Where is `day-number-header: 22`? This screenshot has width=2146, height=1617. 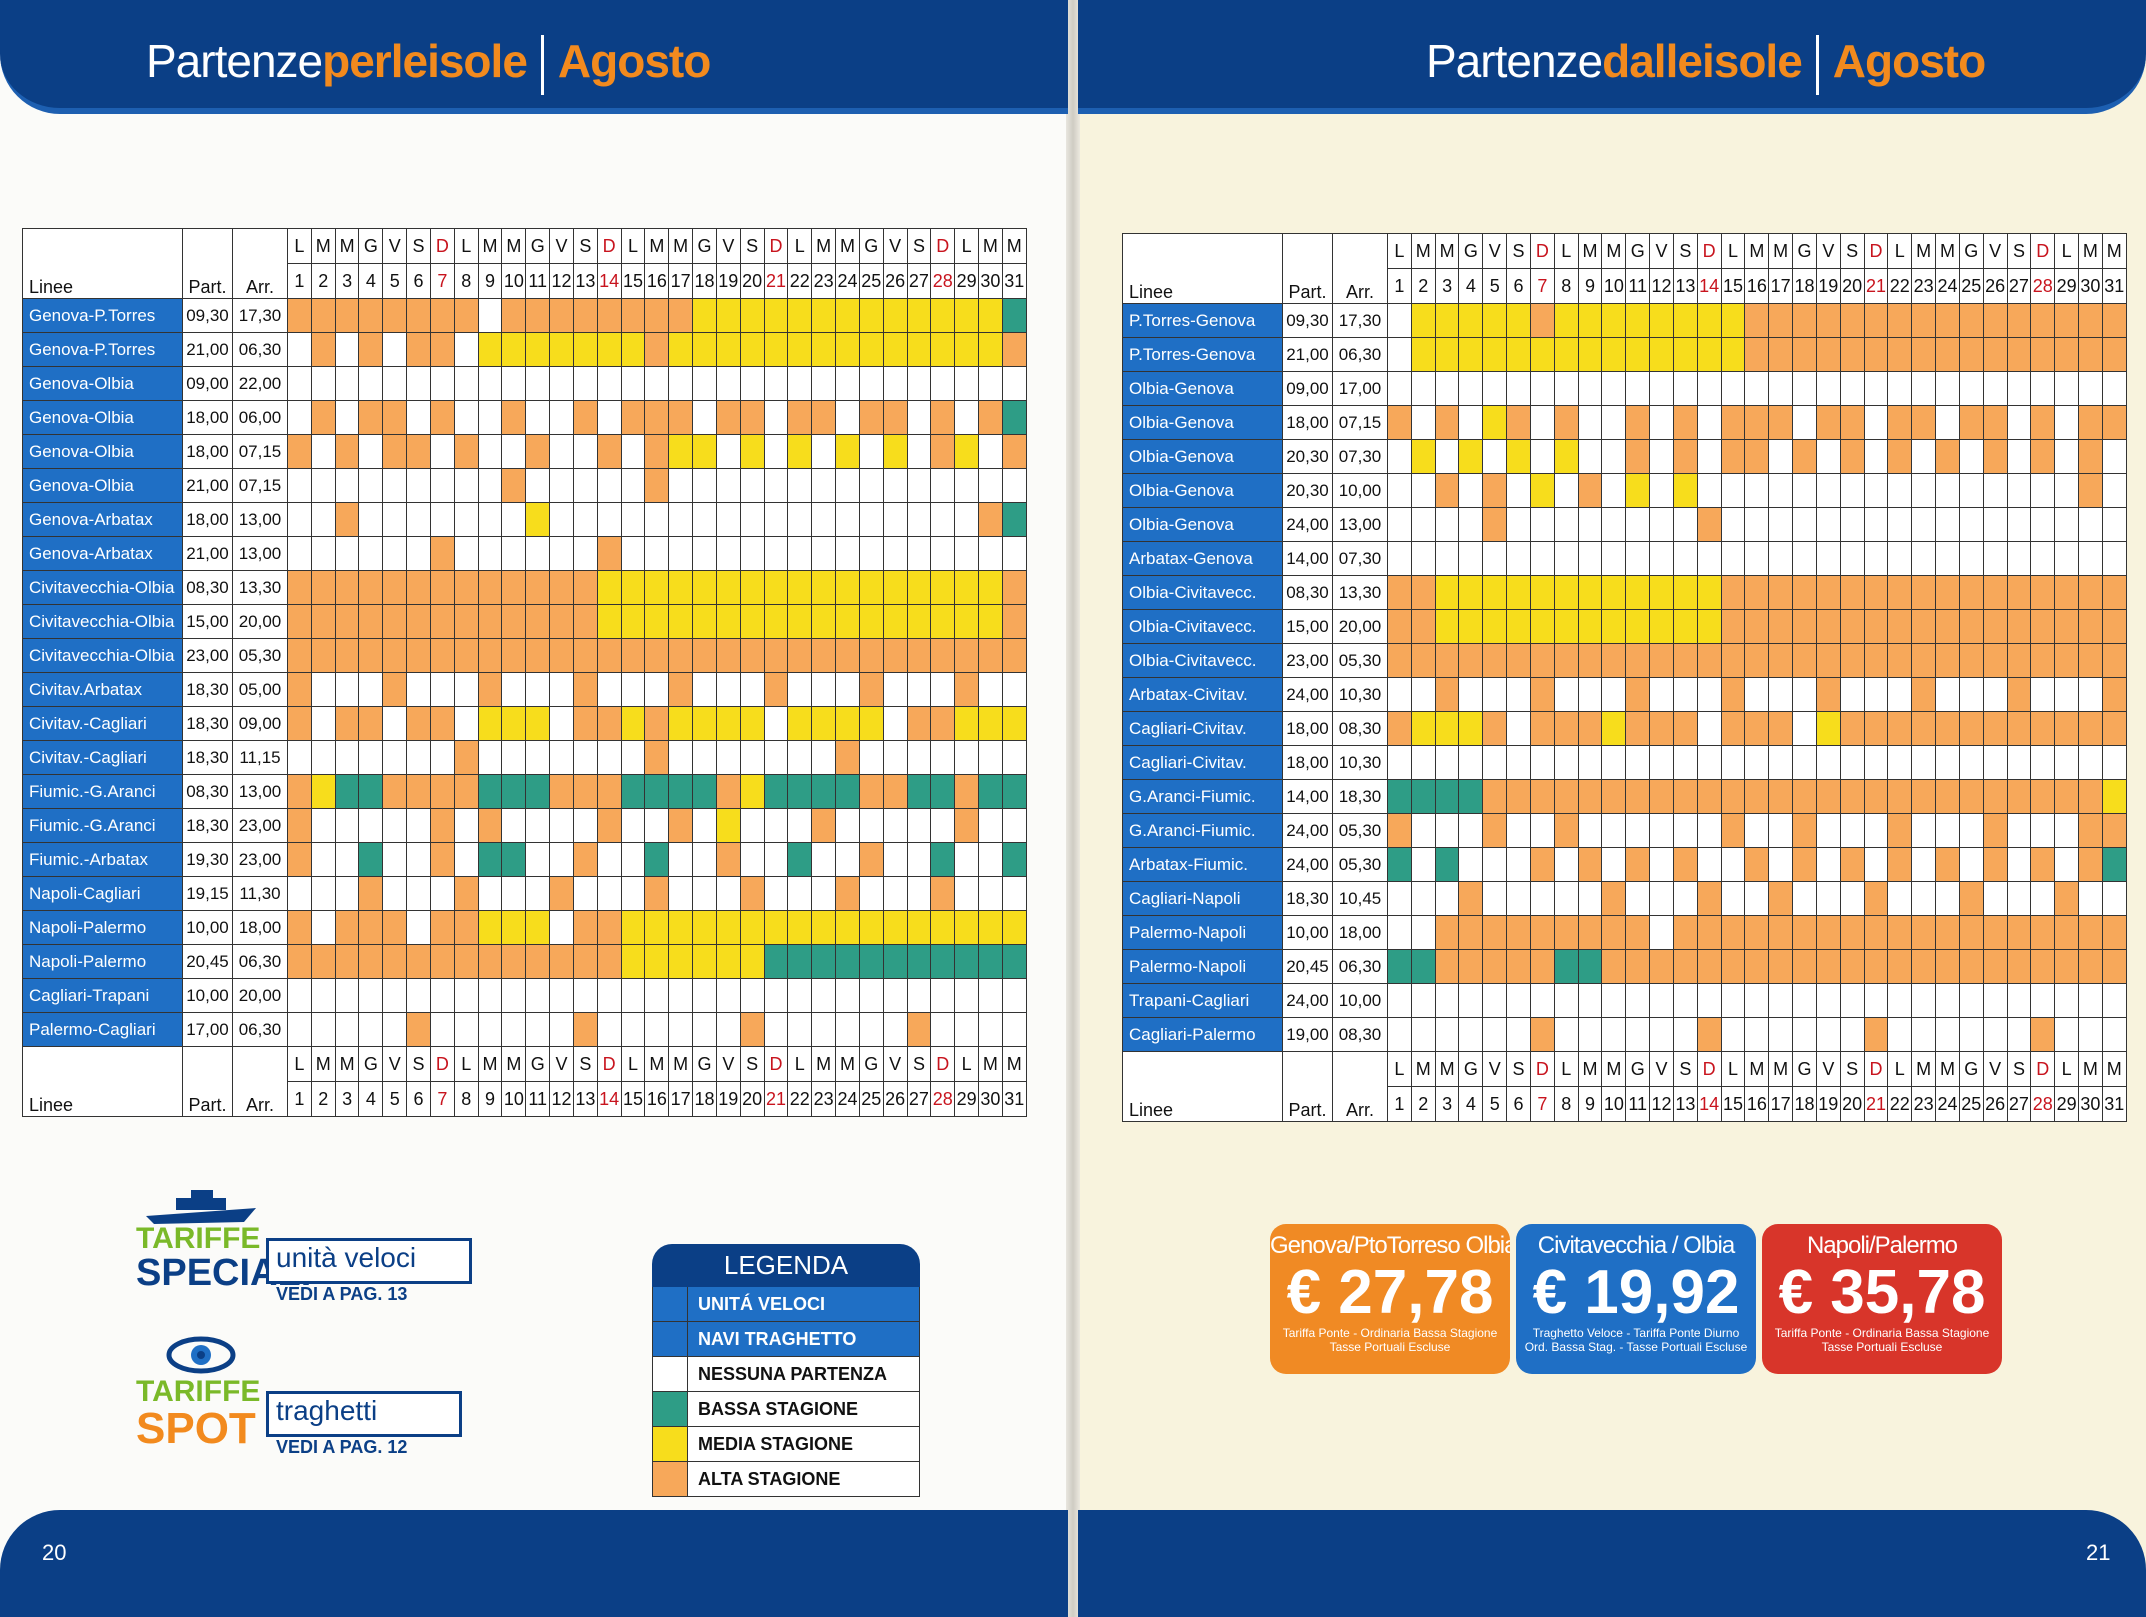
day-number-header: 22 is located at coordinates (800, 1099).